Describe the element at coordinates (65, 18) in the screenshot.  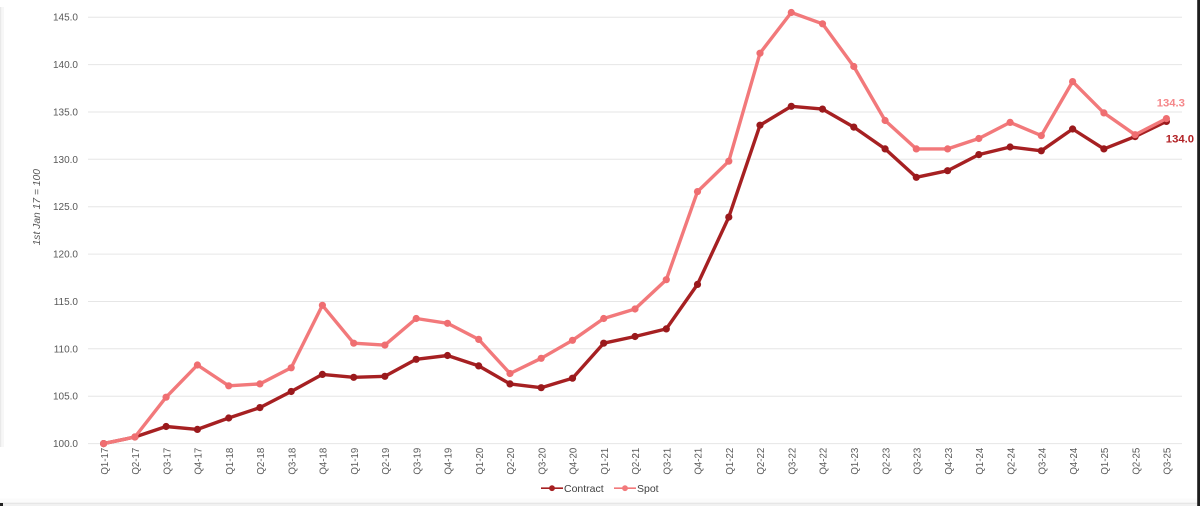
I see `svg-text: 145.0` at that location.